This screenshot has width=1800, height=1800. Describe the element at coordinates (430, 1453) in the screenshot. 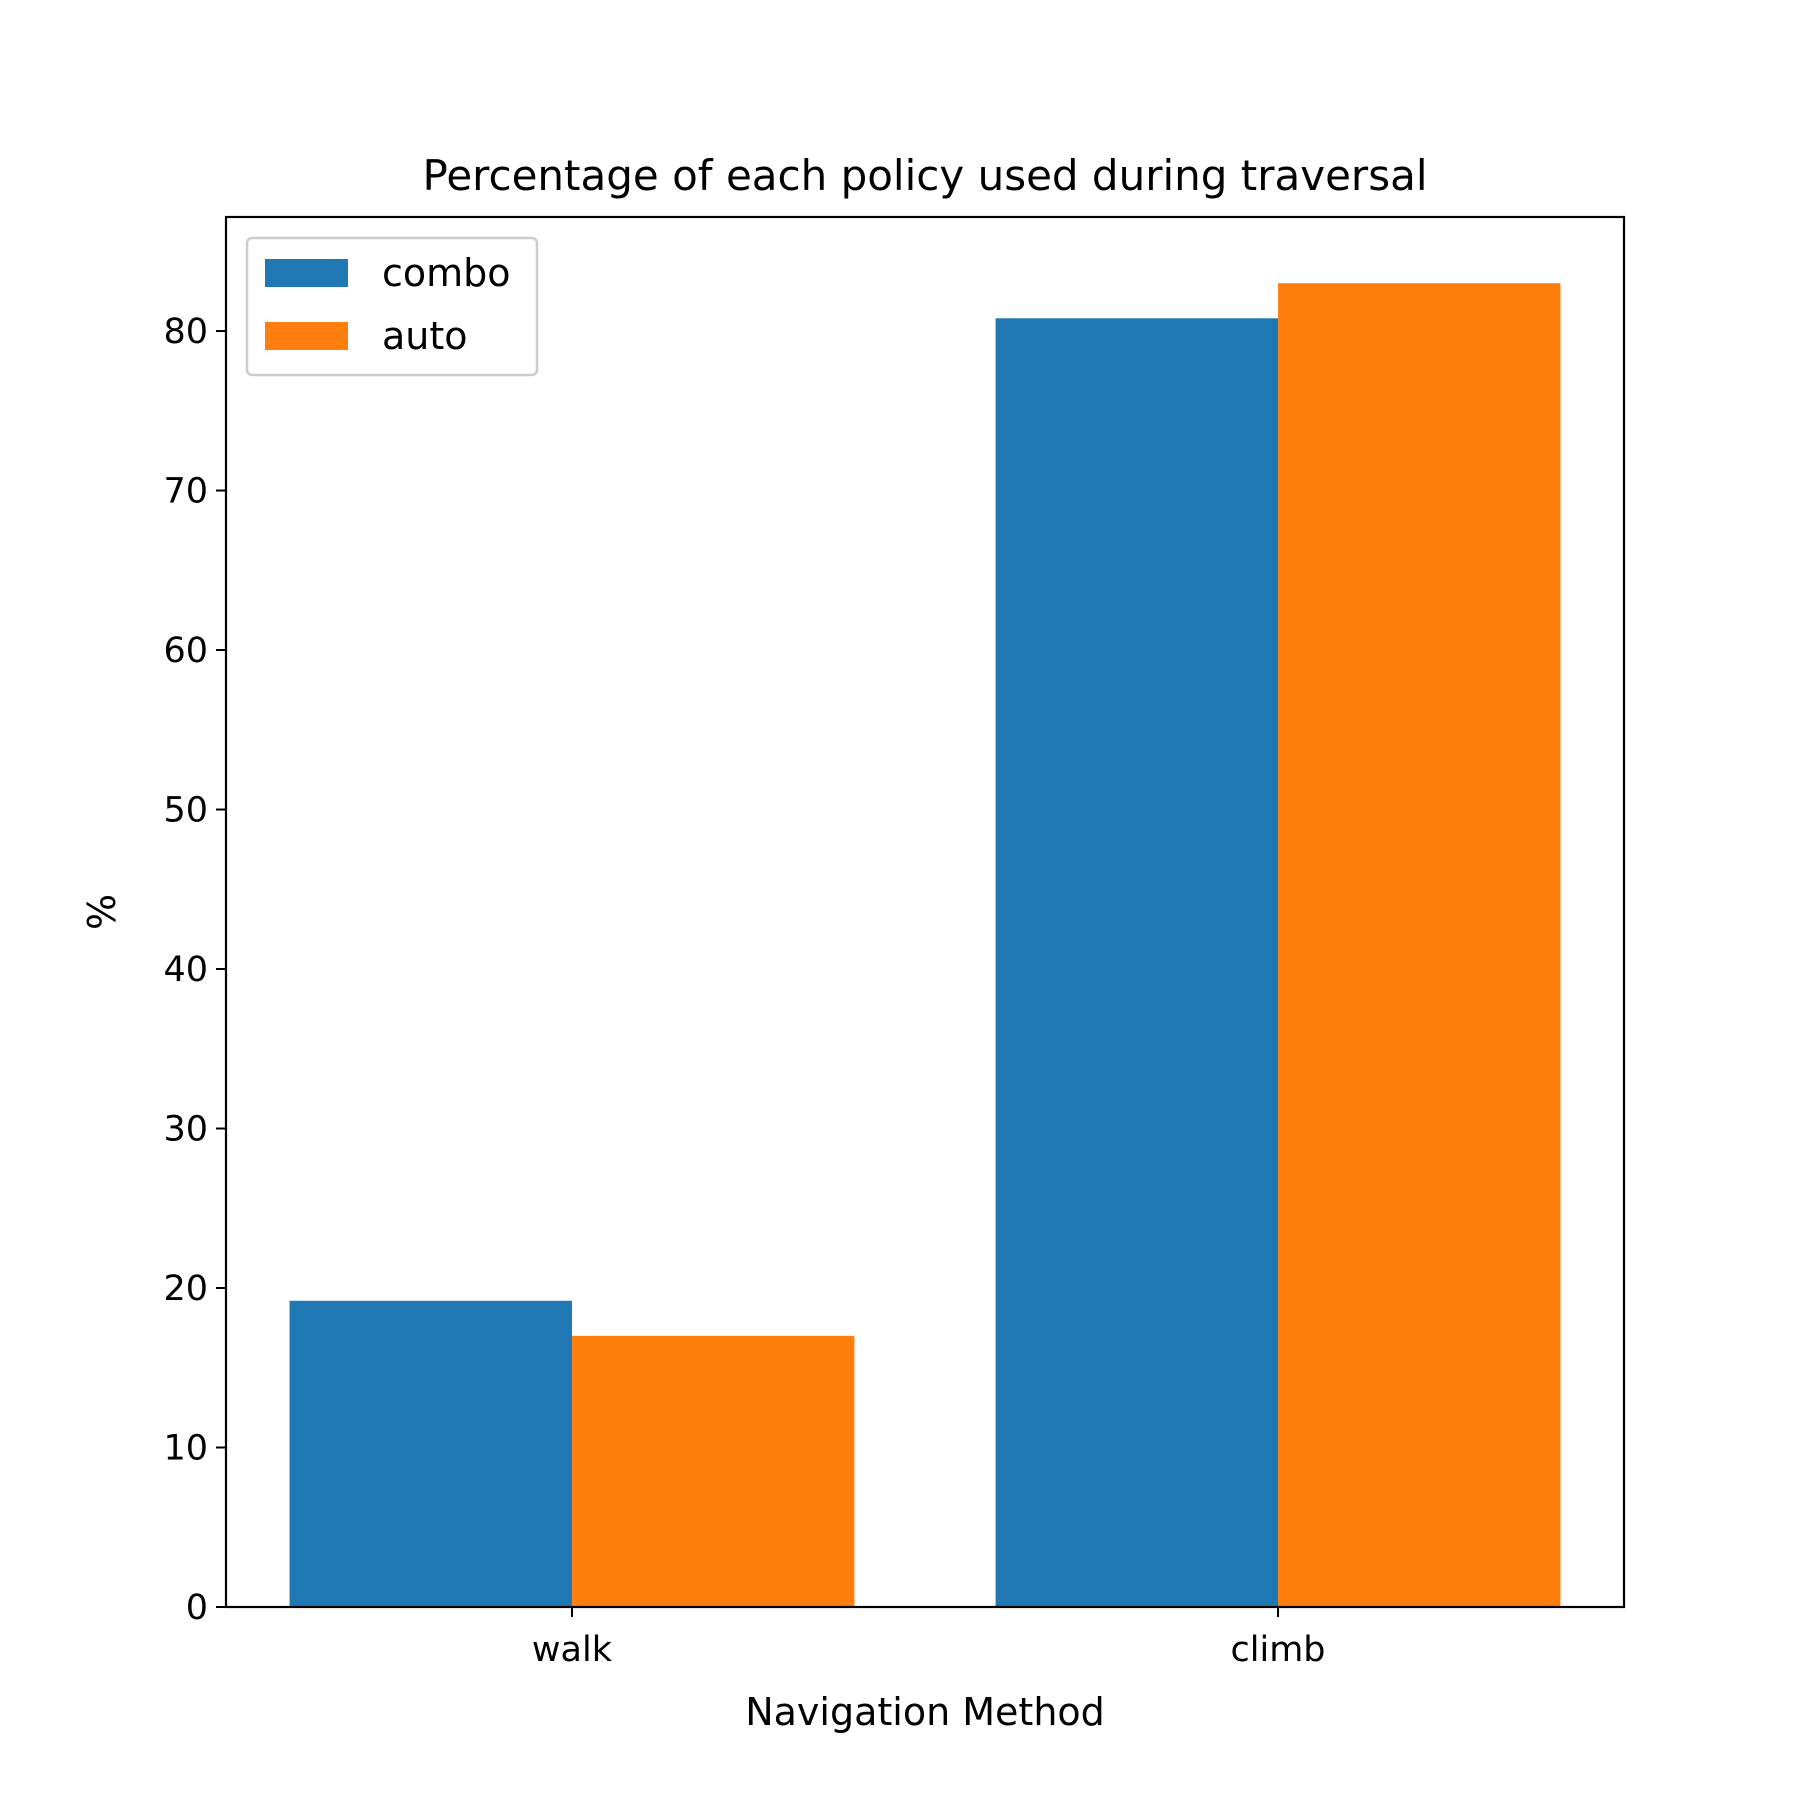

I see `bar-combo-walk` at that location.